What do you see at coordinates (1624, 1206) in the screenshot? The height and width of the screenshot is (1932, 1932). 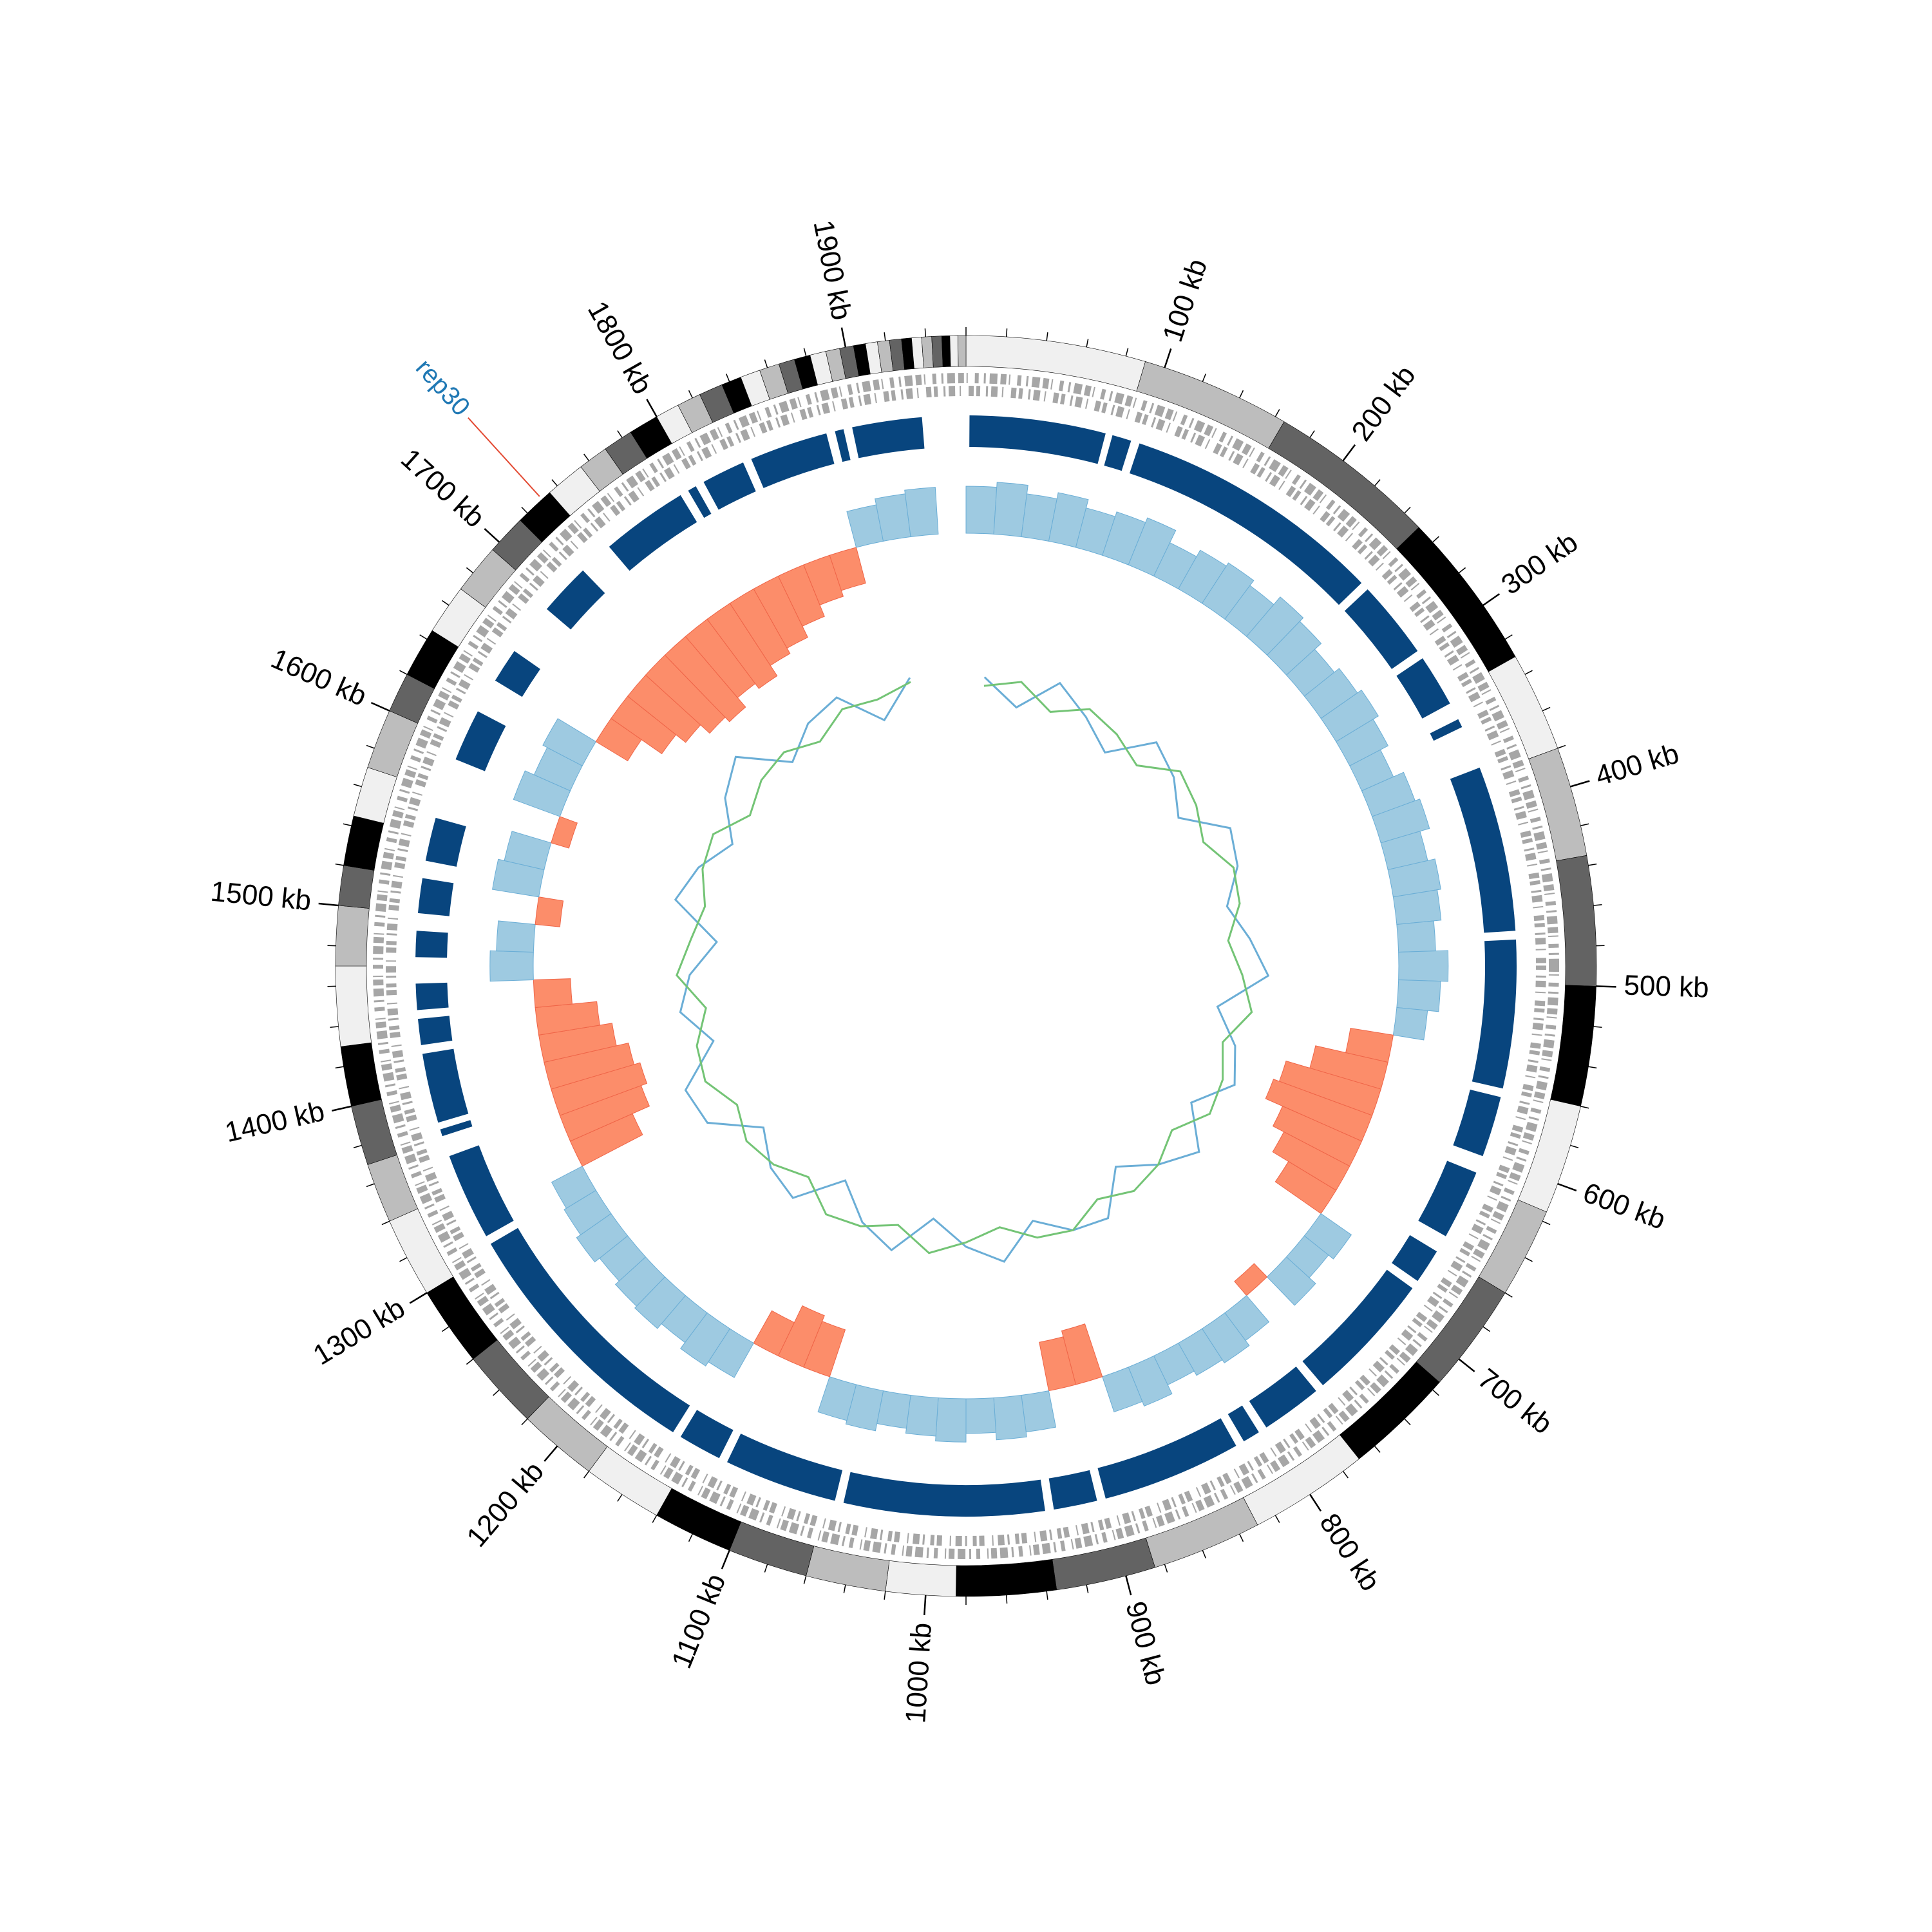 I see `tick-label: 600 kb` at bounding box center [1624, 1206].